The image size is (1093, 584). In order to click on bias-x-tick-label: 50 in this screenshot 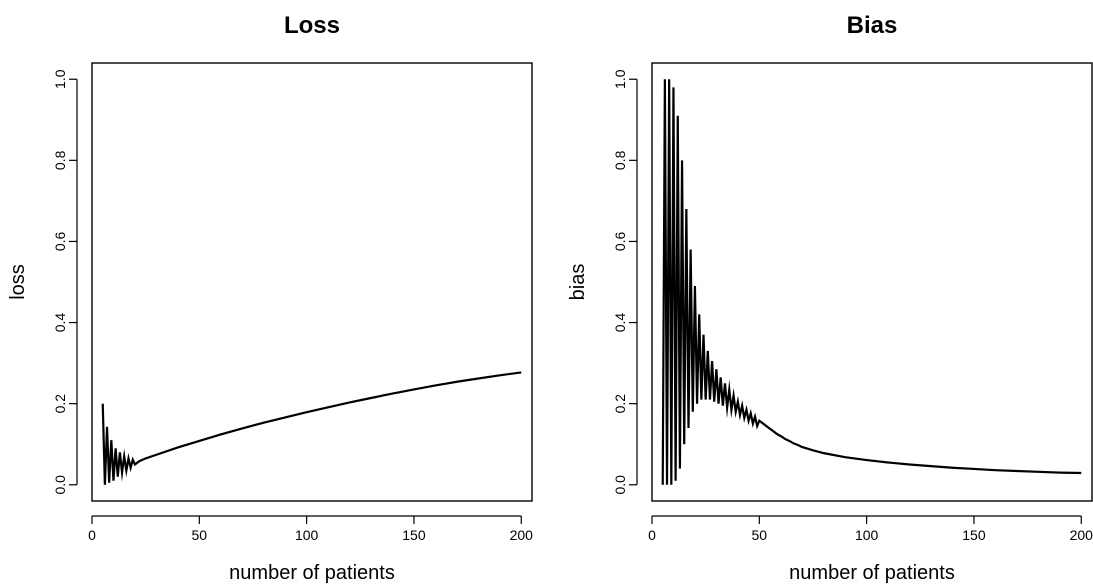, I will do `click(760, 535)`.